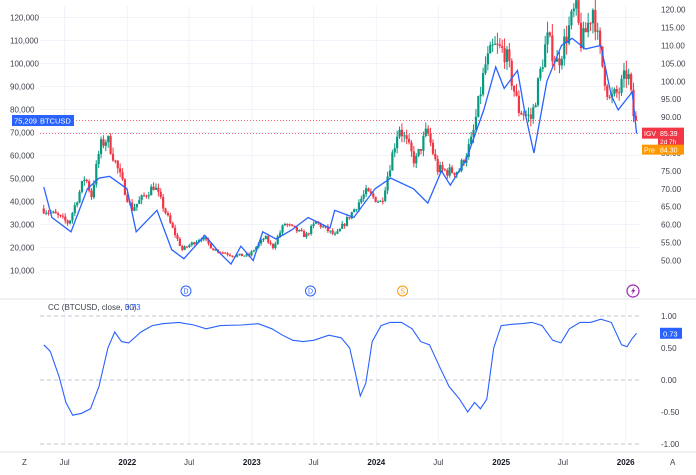  Describe the element at coordinates (22, 179) in the screenshot. I see `left-tick-label: 50,000` at that location.